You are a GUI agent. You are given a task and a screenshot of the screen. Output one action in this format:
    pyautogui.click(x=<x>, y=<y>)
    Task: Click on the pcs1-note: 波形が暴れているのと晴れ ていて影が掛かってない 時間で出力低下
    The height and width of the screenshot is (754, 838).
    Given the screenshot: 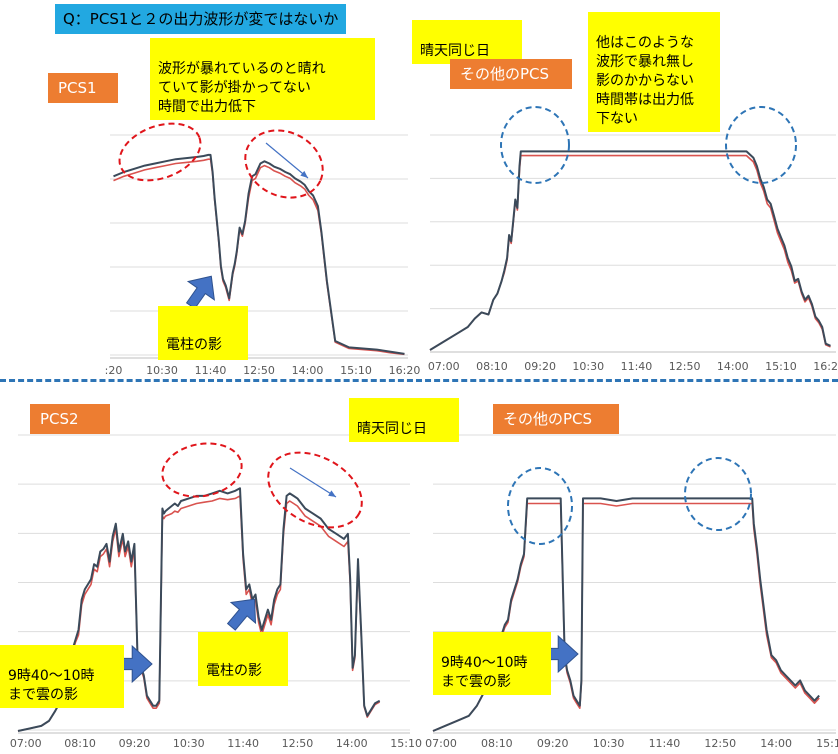 What is the action you would take?
    pyautogui.click(x=262, y=79)
    